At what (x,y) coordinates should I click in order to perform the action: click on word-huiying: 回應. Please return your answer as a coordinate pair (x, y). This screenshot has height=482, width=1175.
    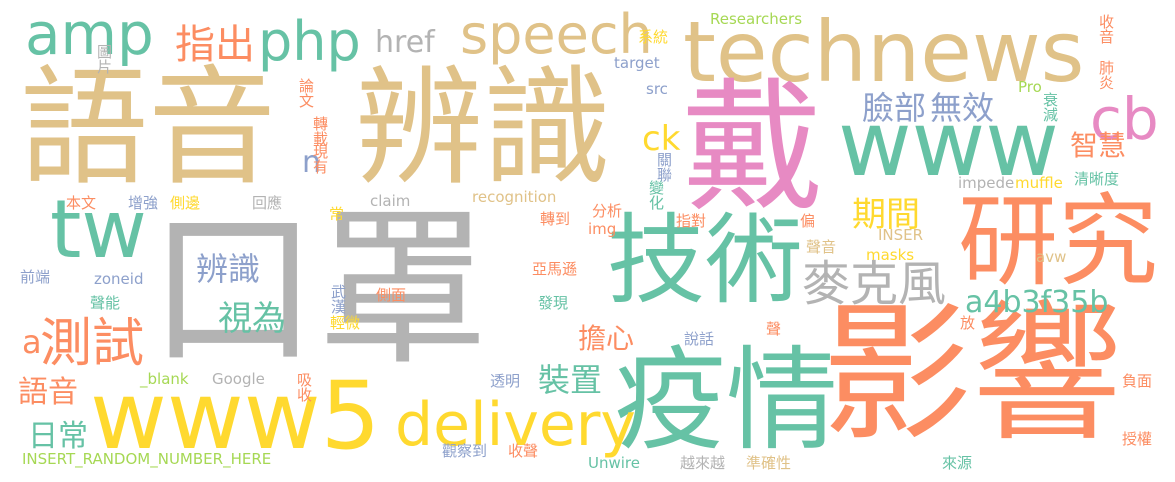
    Looking at the image, I should click on (267, 203).